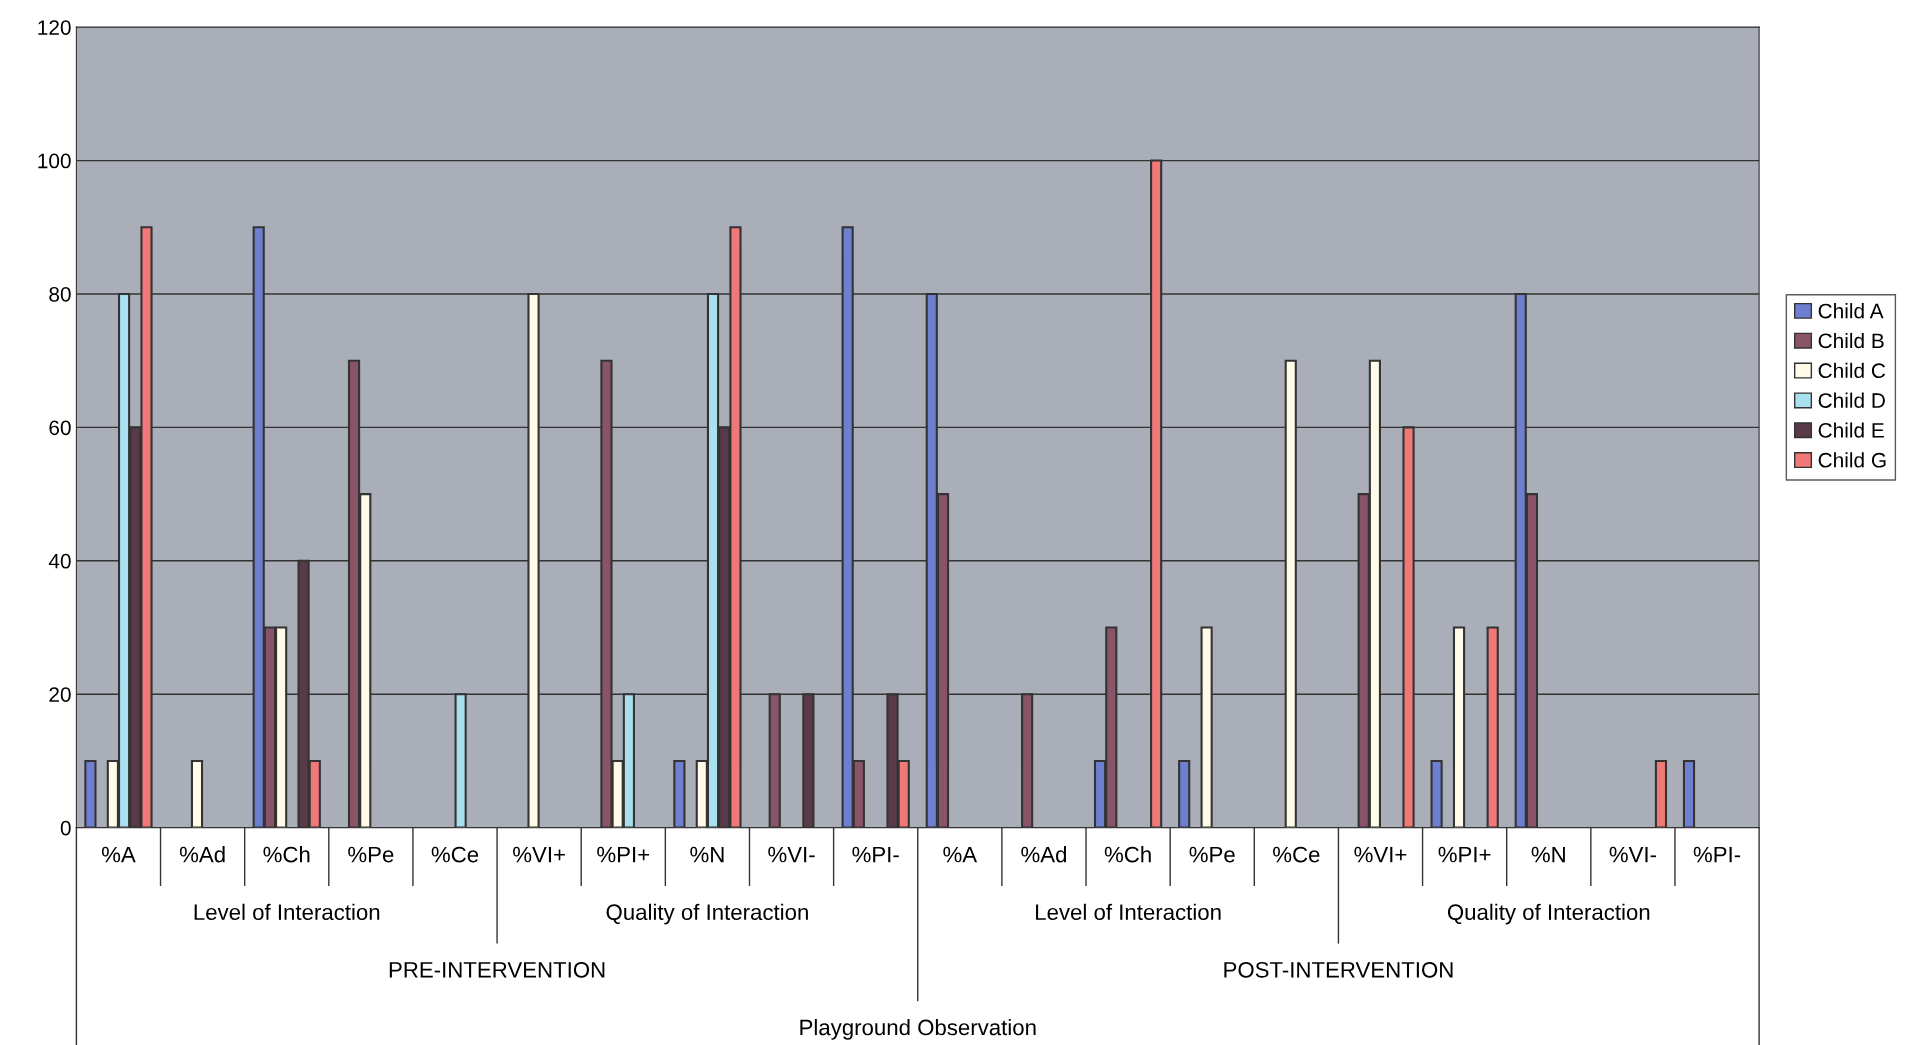  What do you see at coordinates (1851, 340) in the screenshot?
I see `legend-label: Child B` at bounding box center [1851, 340].